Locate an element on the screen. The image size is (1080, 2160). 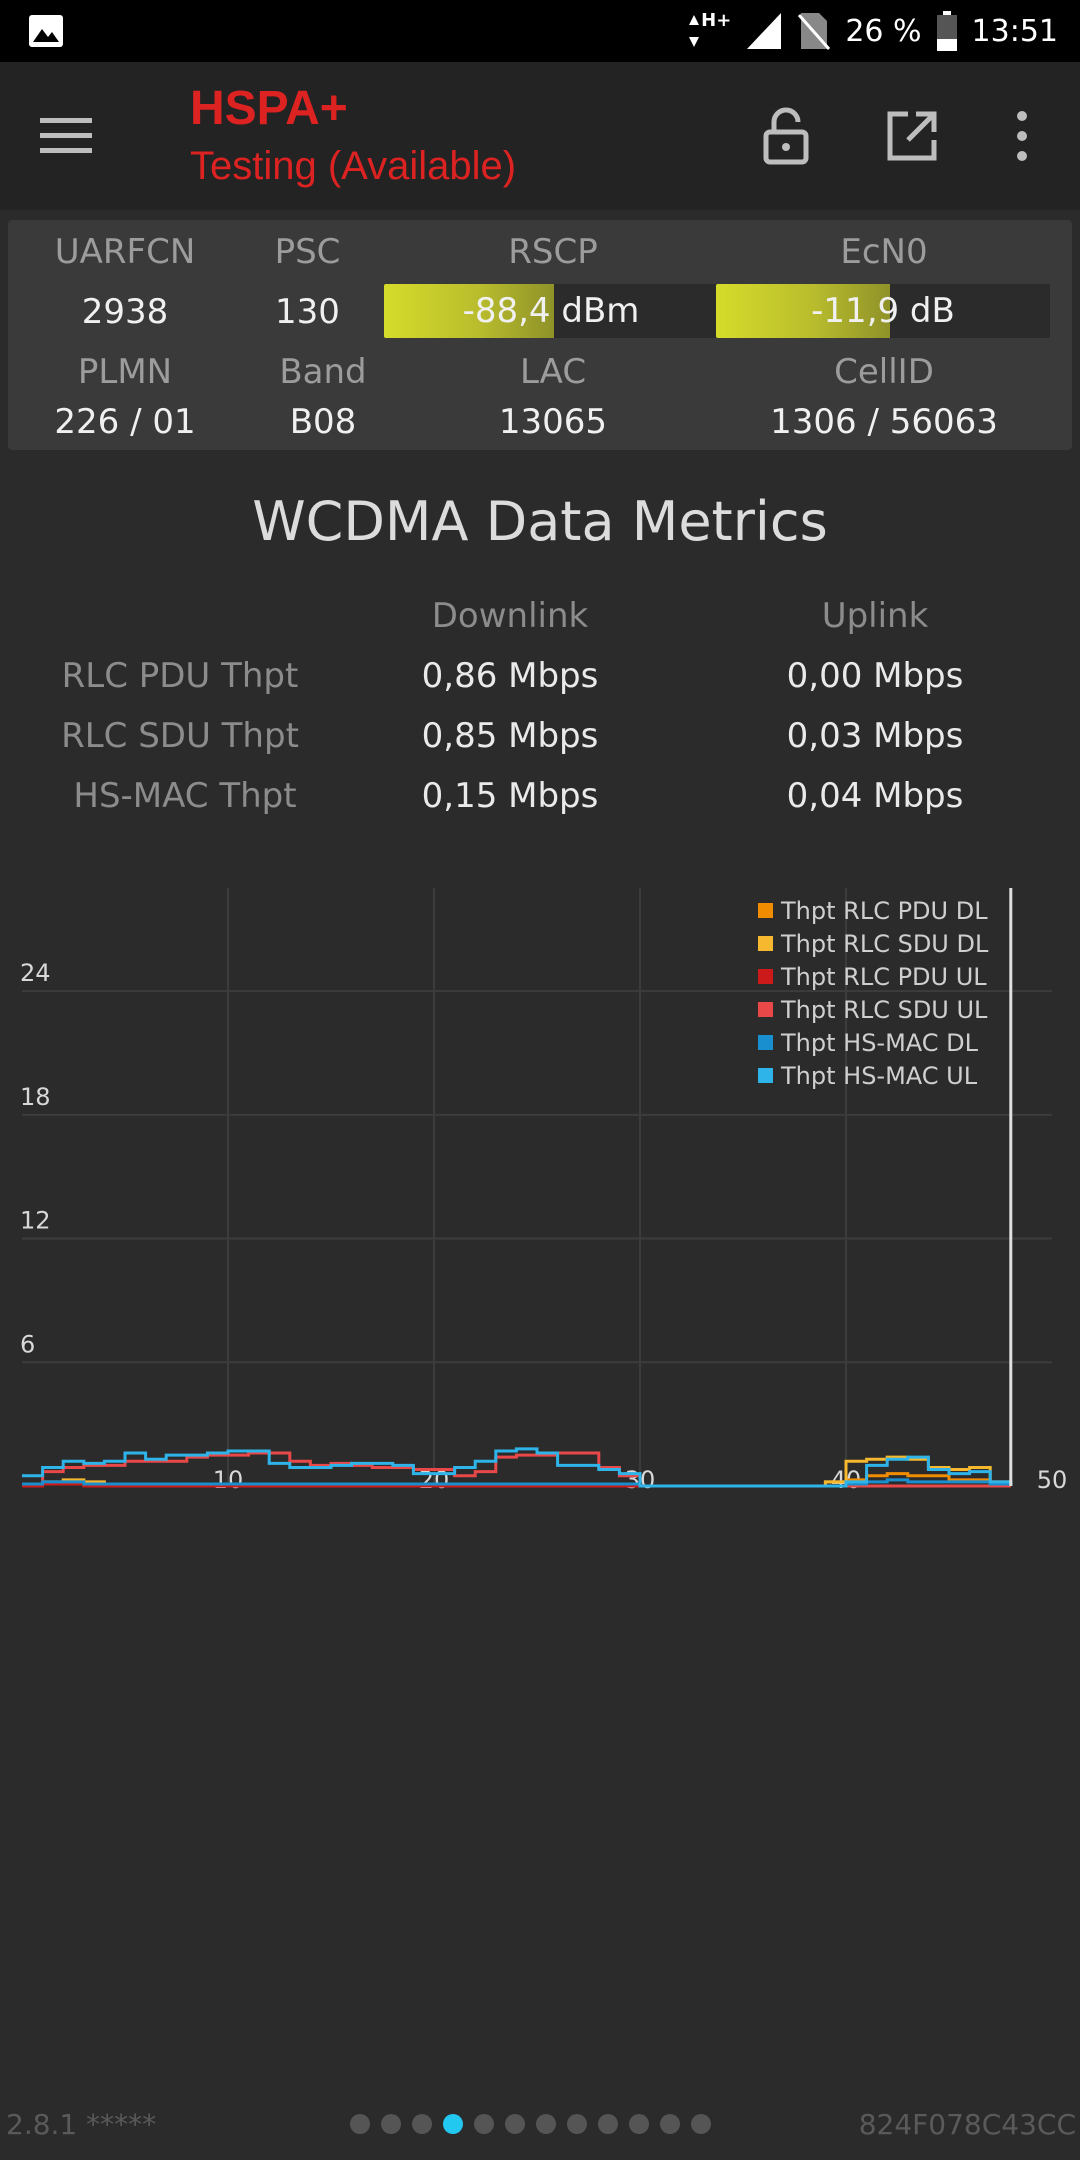
metric-row-downlink: 0,86 Mbps is located at coordinates (510, 676).